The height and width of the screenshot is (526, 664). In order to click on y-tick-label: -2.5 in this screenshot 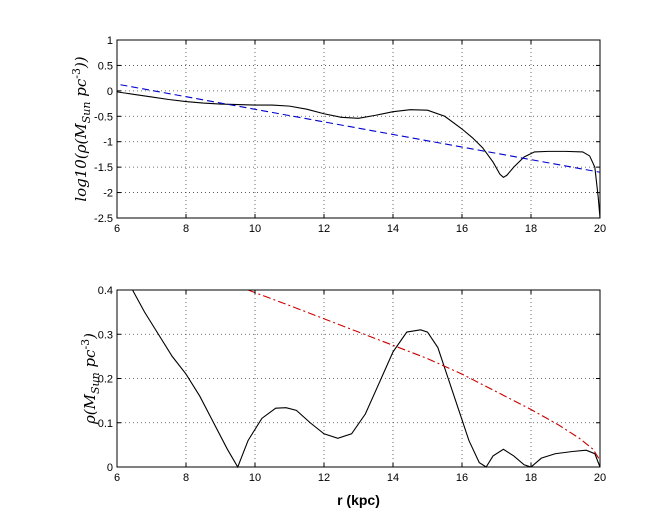, I will do `click(103, 219)`.